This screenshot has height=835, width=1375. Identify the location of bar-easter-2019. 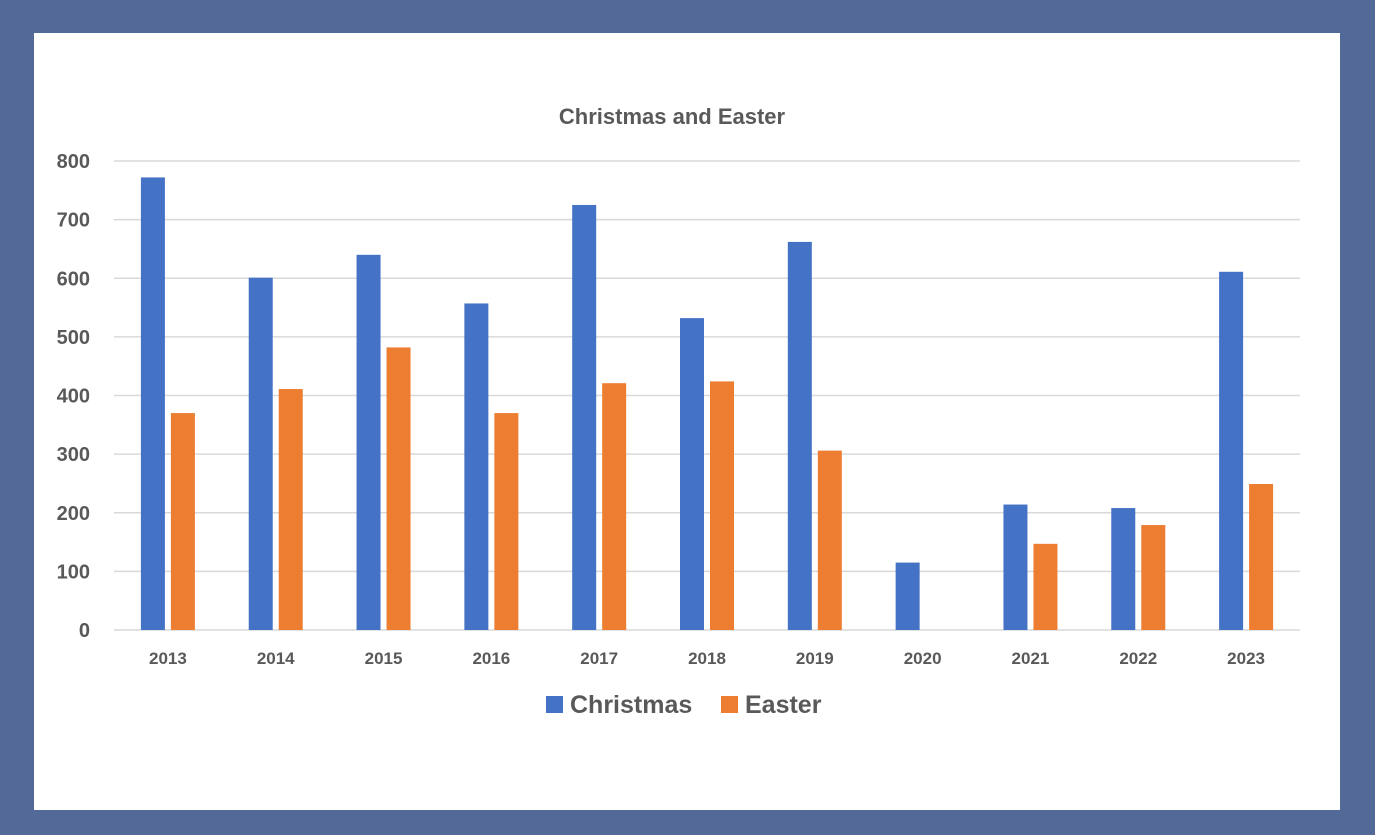
(829, 540).